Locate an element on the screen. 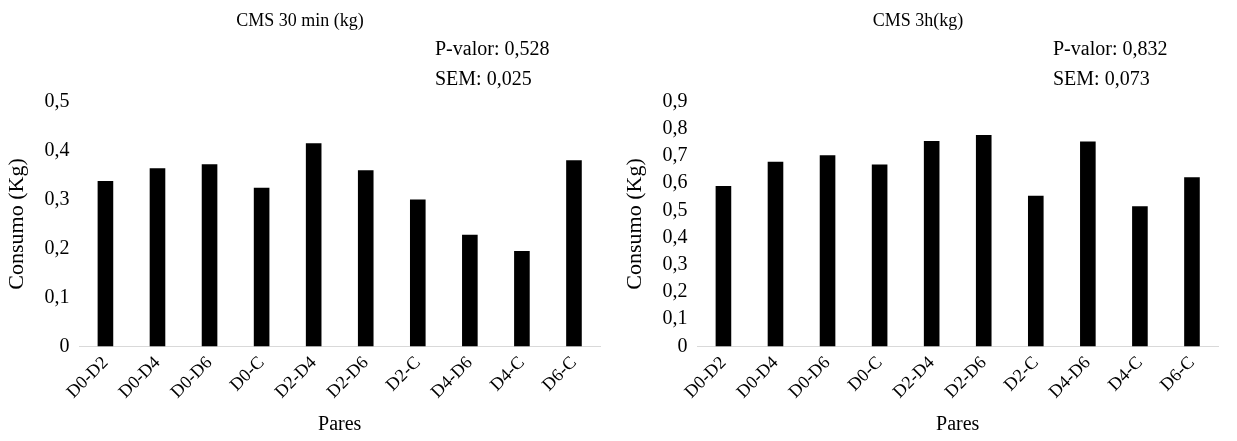 The height and width of the screenshot is (441, 1237). text: P-valor: 0,528 is located at coordinates (492, 47).